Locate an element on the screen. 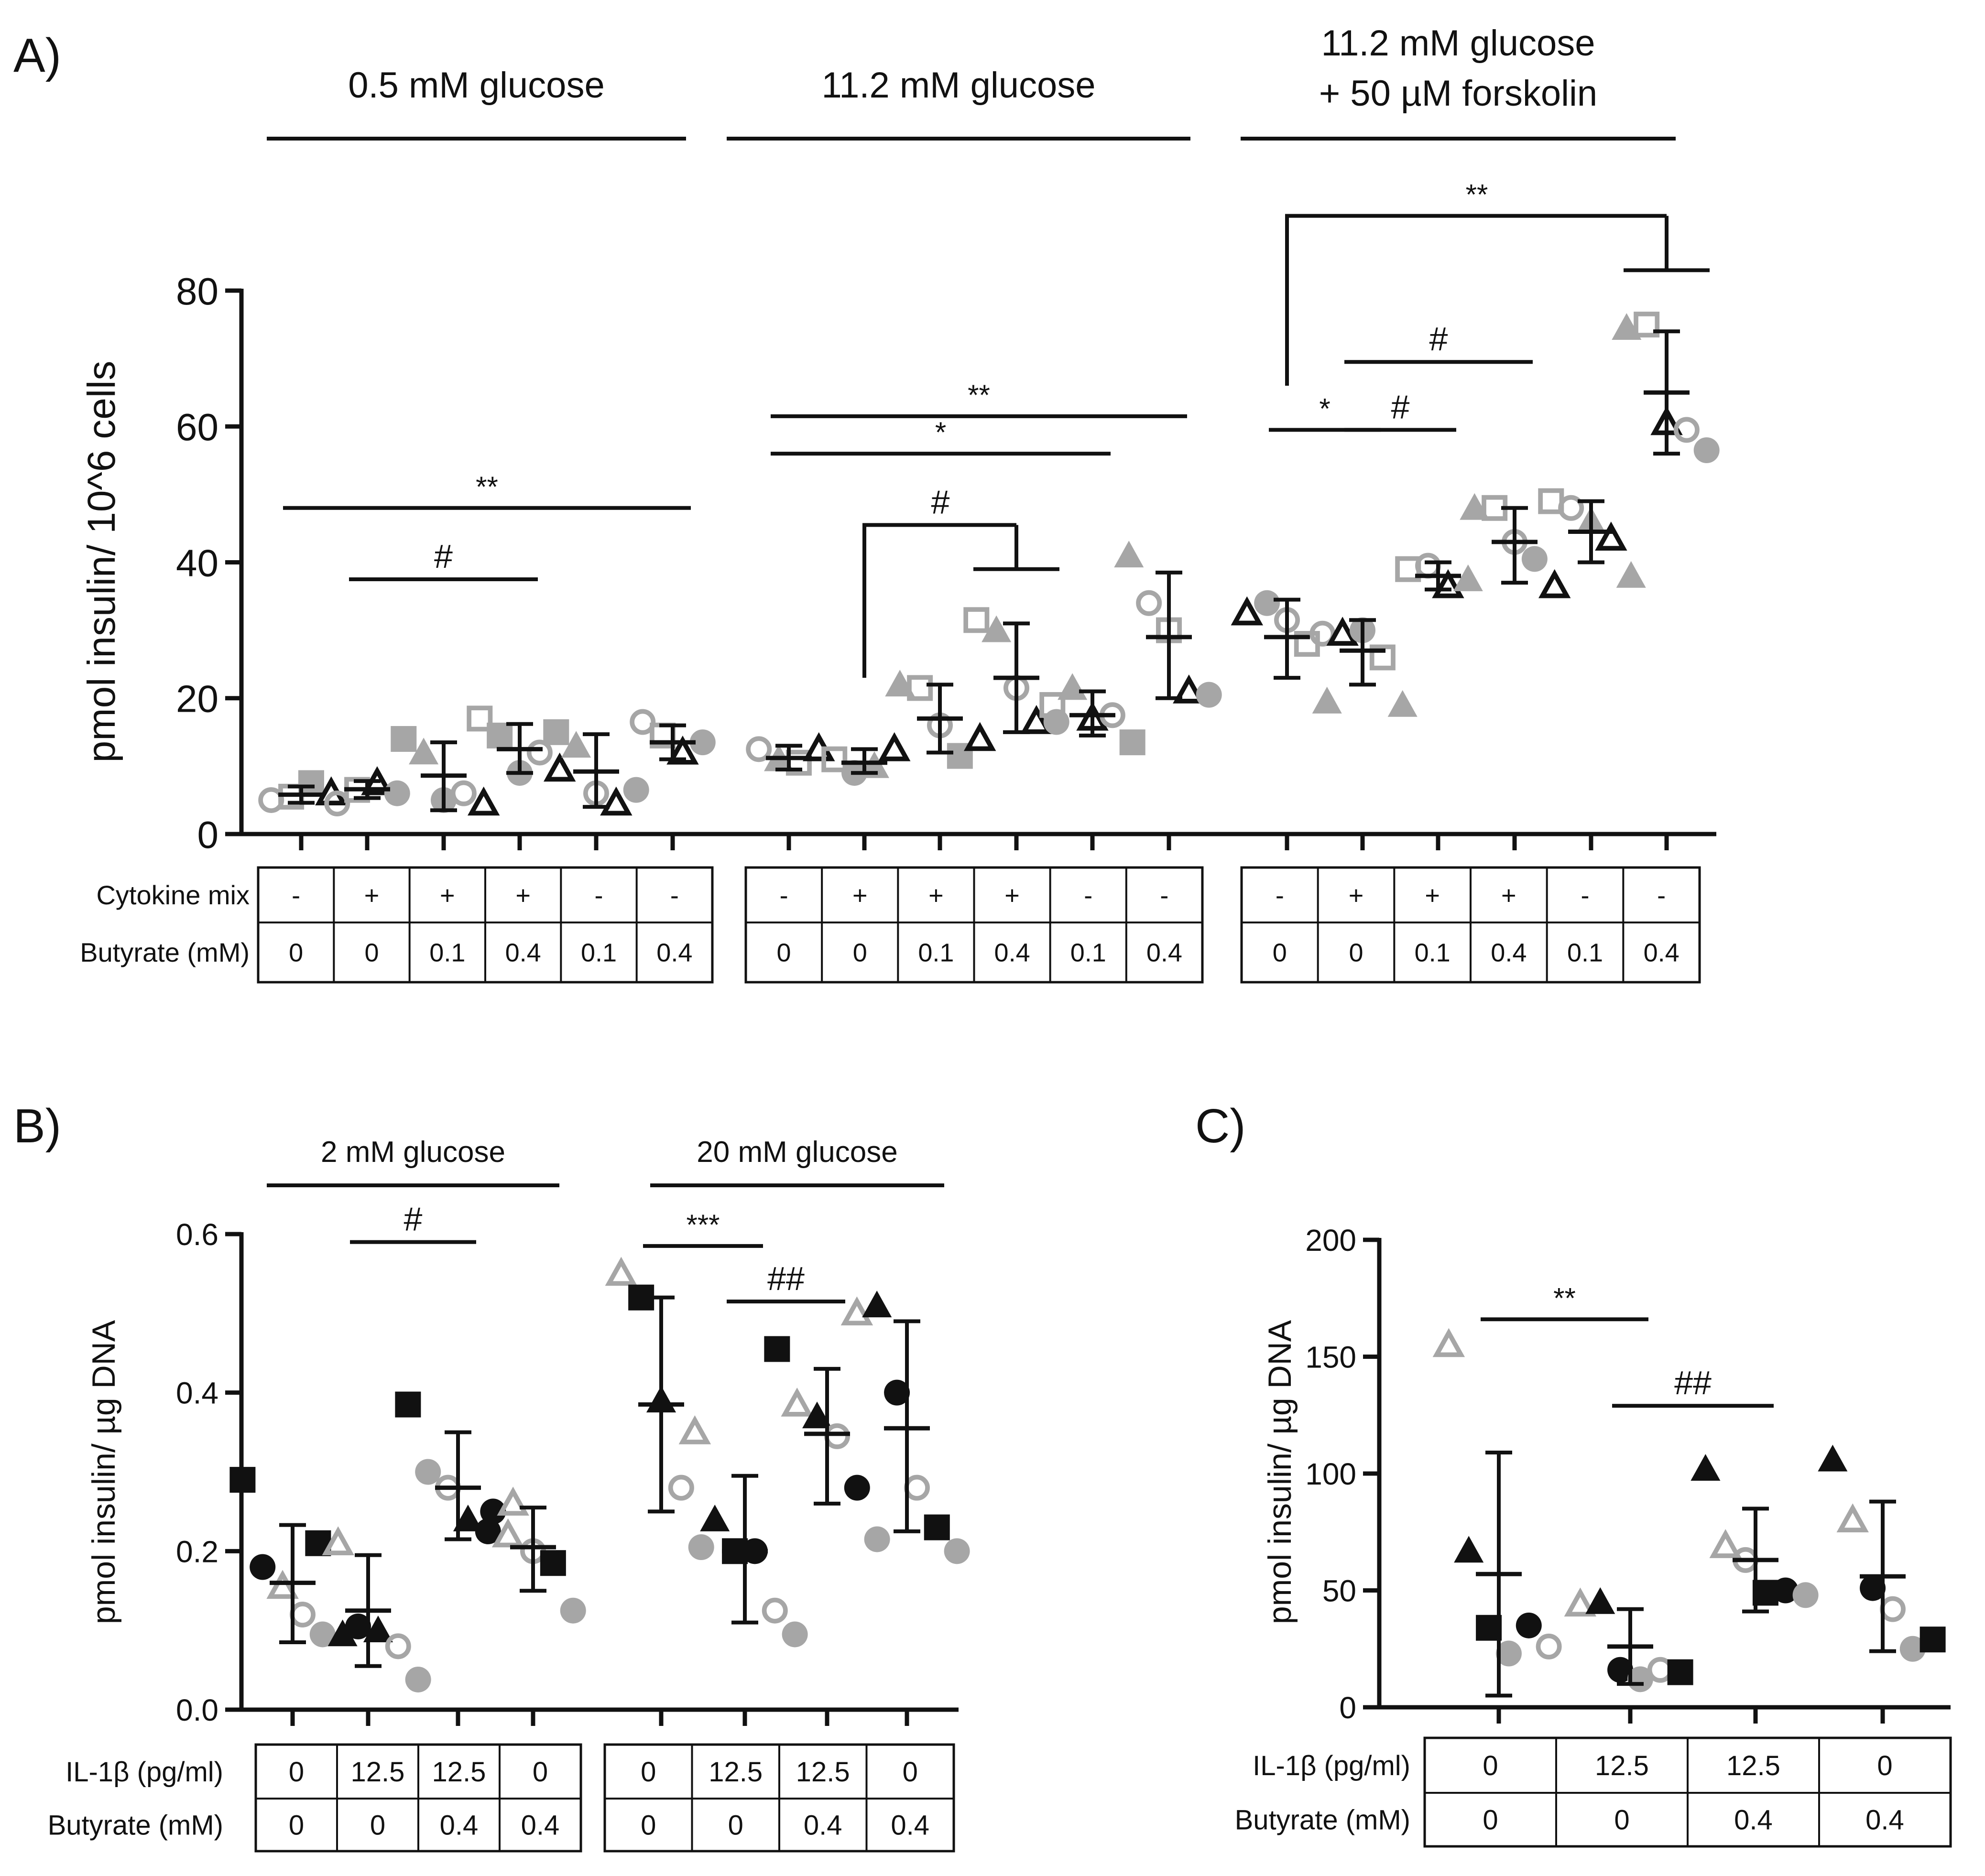 The width and height of the screenshot is (1985, 1876). table-cell-B: 0.4 is located at coordinates (823, 1825).